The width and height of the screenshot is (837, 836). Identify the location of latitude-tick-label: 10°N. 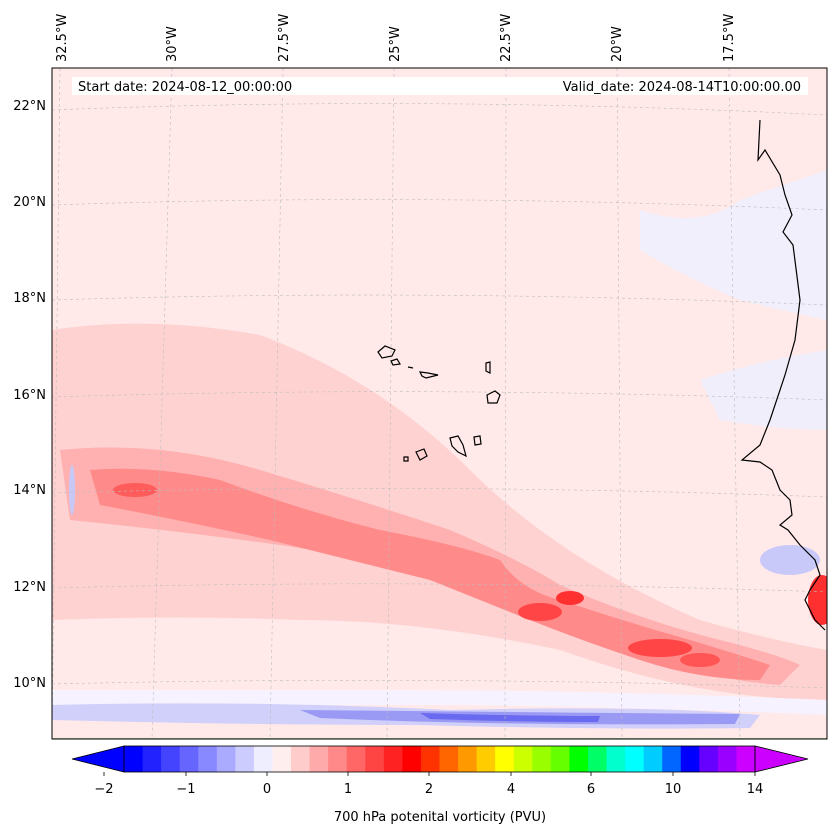
(29, 683).